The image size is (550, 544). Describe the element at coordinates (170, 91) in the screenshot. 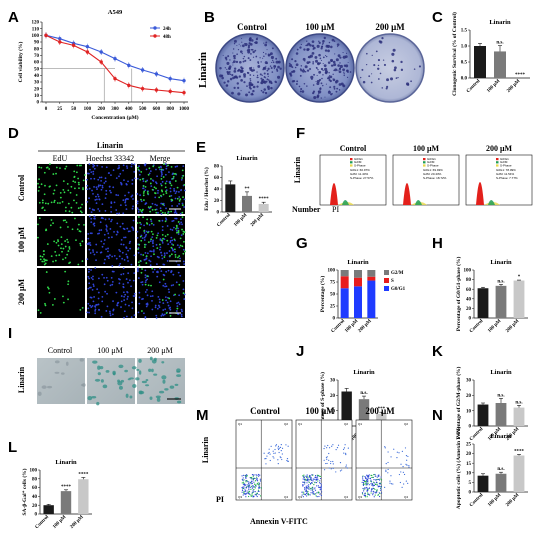

I see `a-point-48h` at that location.